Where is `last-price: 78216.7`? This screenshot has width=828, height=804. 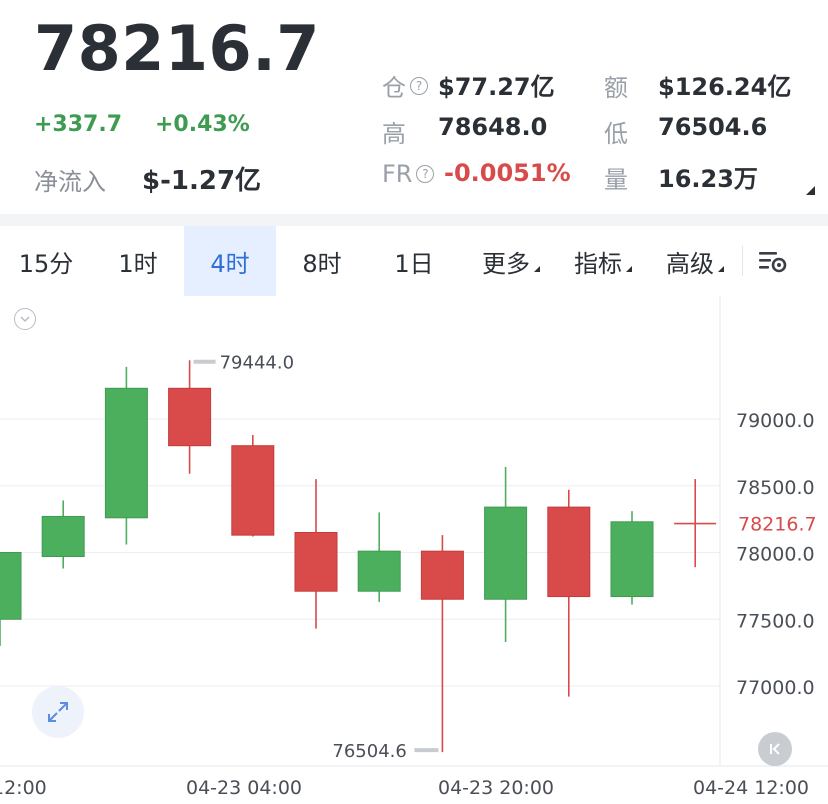 last-price: 78216.7 is located at coordinates (177, 48).